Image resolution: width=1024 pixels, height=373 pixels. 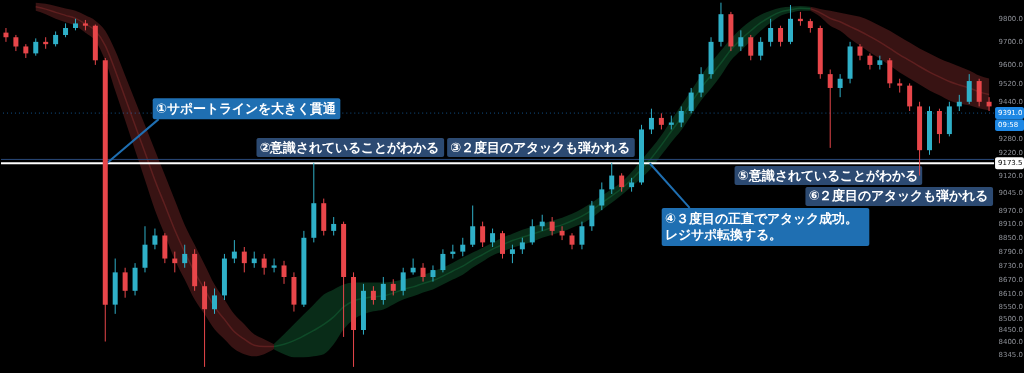 I want to click on annotation: ②意識されていることがわかる, so click(x=349, y=147).